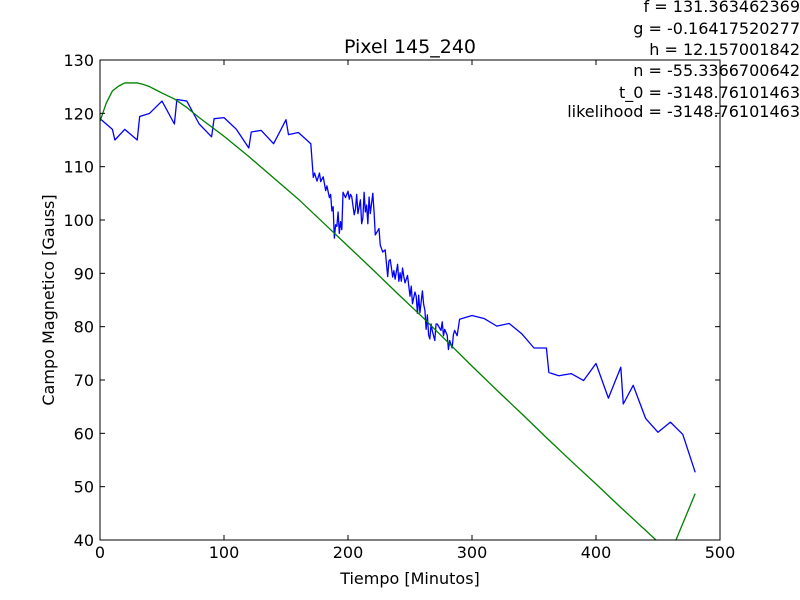  Describe the element at coordinates (84, 540) in the screenshot. I see `y-tick-label: 40` at that location.